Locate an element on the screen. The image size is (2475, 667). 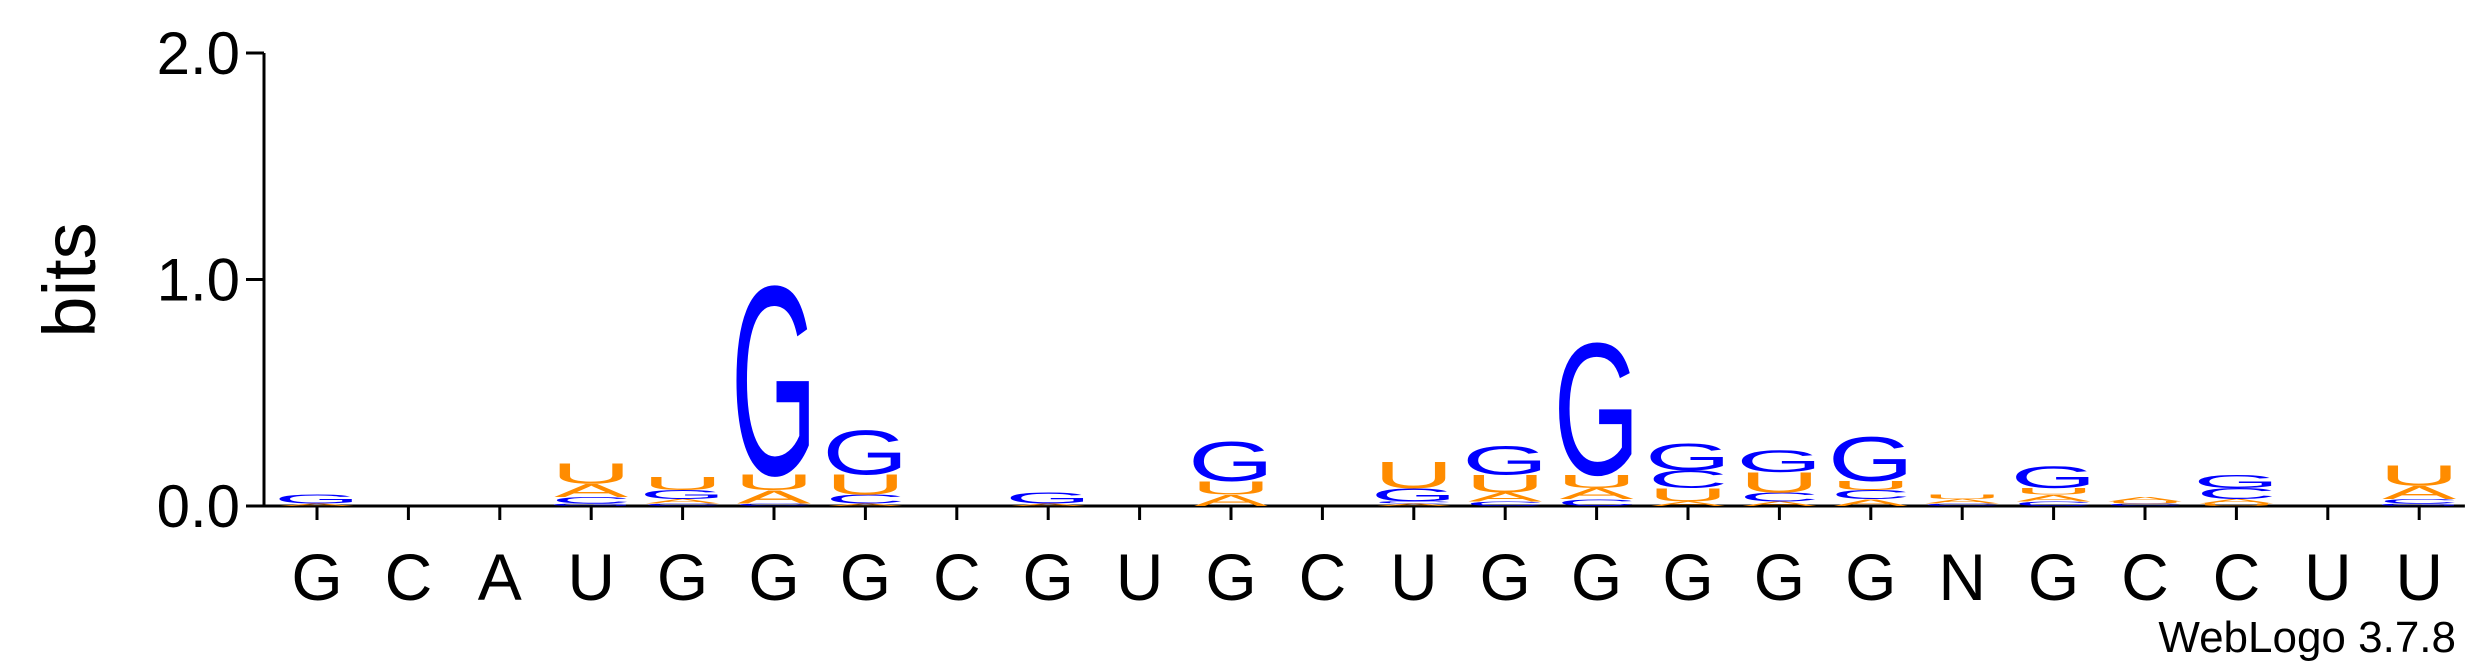
x-tick-label: A is located at coordinates (500, 577).